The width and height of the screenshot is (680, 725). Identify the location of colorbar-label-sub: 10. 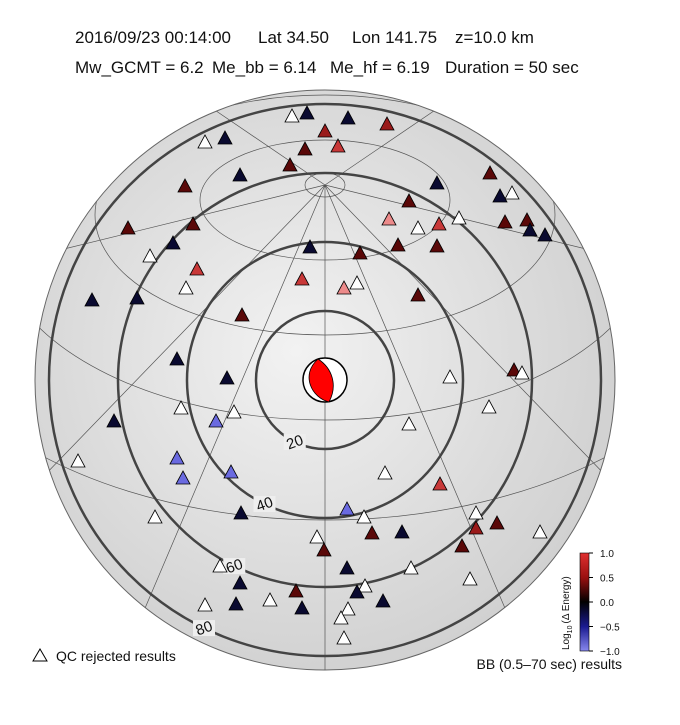
(570, 629).